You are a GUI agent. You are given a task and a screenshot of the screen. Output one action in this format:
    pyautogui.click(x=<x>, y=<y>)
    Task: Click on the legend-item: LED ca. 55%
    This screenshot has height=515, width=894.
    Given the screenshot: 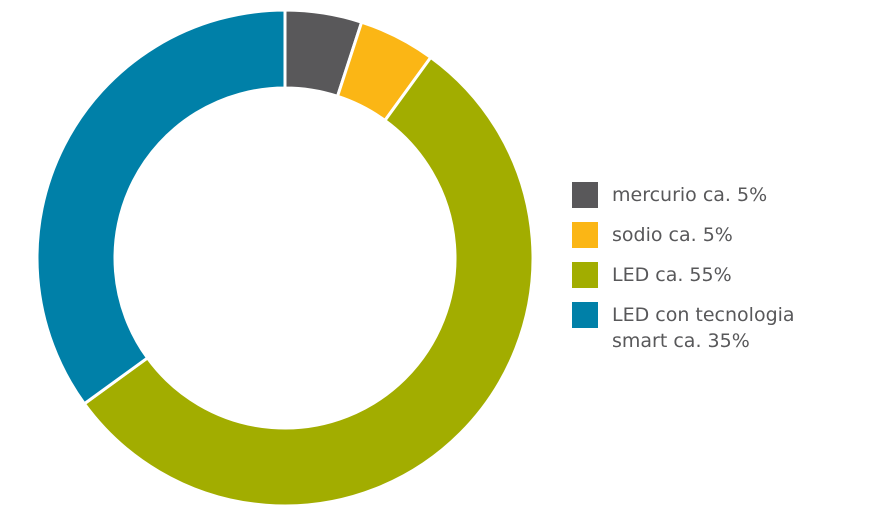 What is the action you would take?
    pyautogui.click(x=722, y=275)
    